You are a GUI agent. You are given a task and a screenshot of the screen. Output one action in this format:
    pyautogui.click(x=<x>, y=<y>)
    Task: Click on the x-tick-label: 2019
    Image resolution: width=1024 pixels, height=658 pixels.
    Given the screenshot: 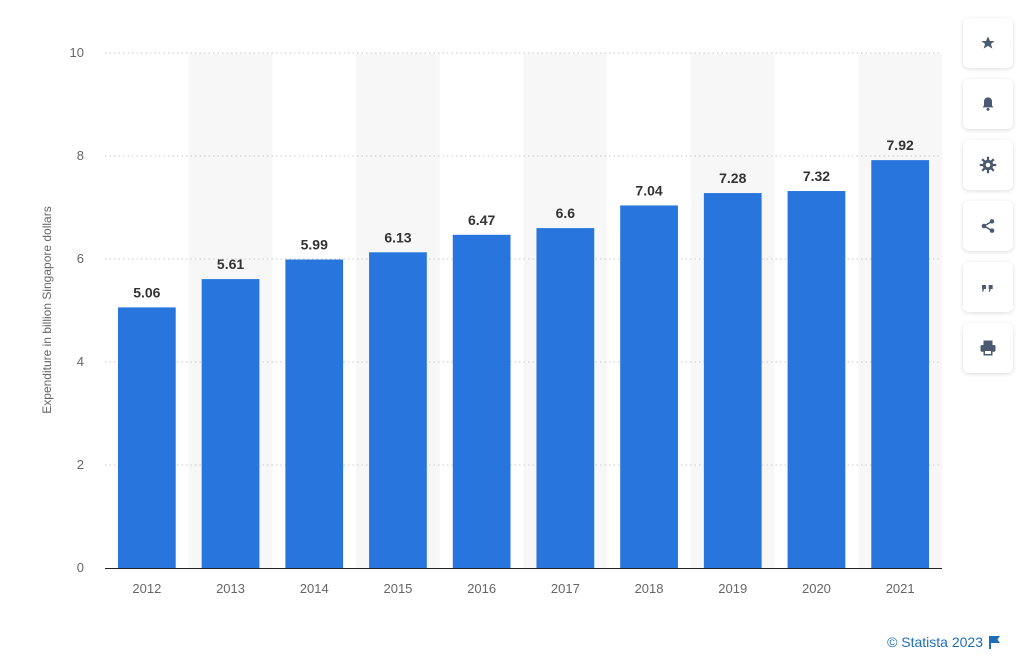 What is the action you would take?
    pyautogui.click(x=732, y=588)
    